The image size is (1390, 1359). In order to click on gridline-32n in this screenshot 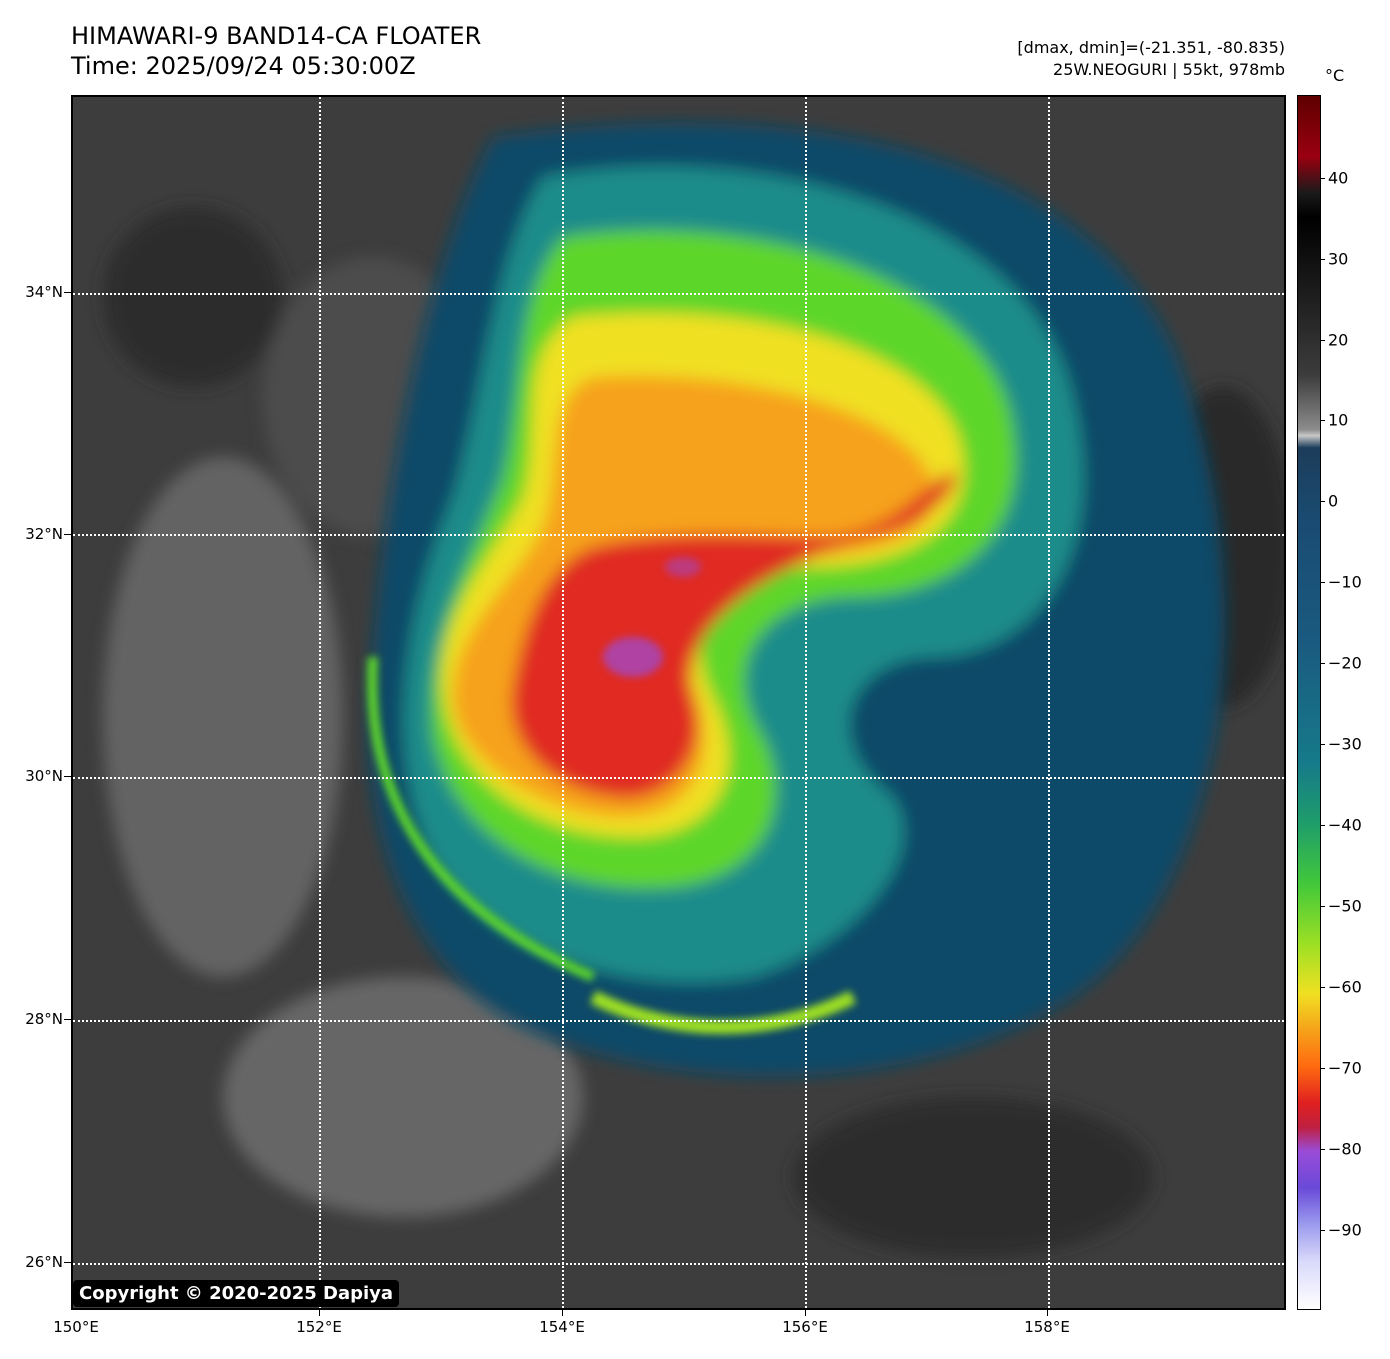, I will do `click(678, 535)`.